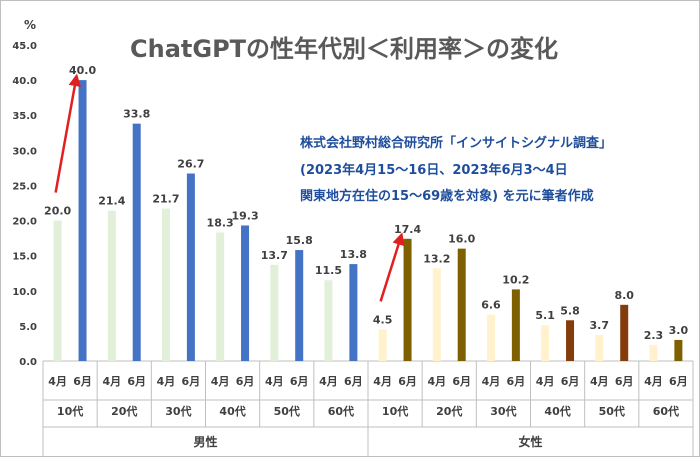  What do you see at coordinates (30, 25) in the screenshot?
I see `y-axis-unit: %` at bounding box center [30, 25].